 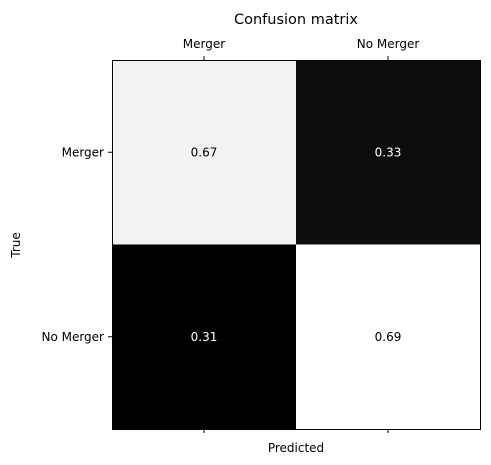 What do you see at coordinates (388, 337) in the screenshot?
I see `cell-value-label: 0.69` at bounding box center [388, 337].